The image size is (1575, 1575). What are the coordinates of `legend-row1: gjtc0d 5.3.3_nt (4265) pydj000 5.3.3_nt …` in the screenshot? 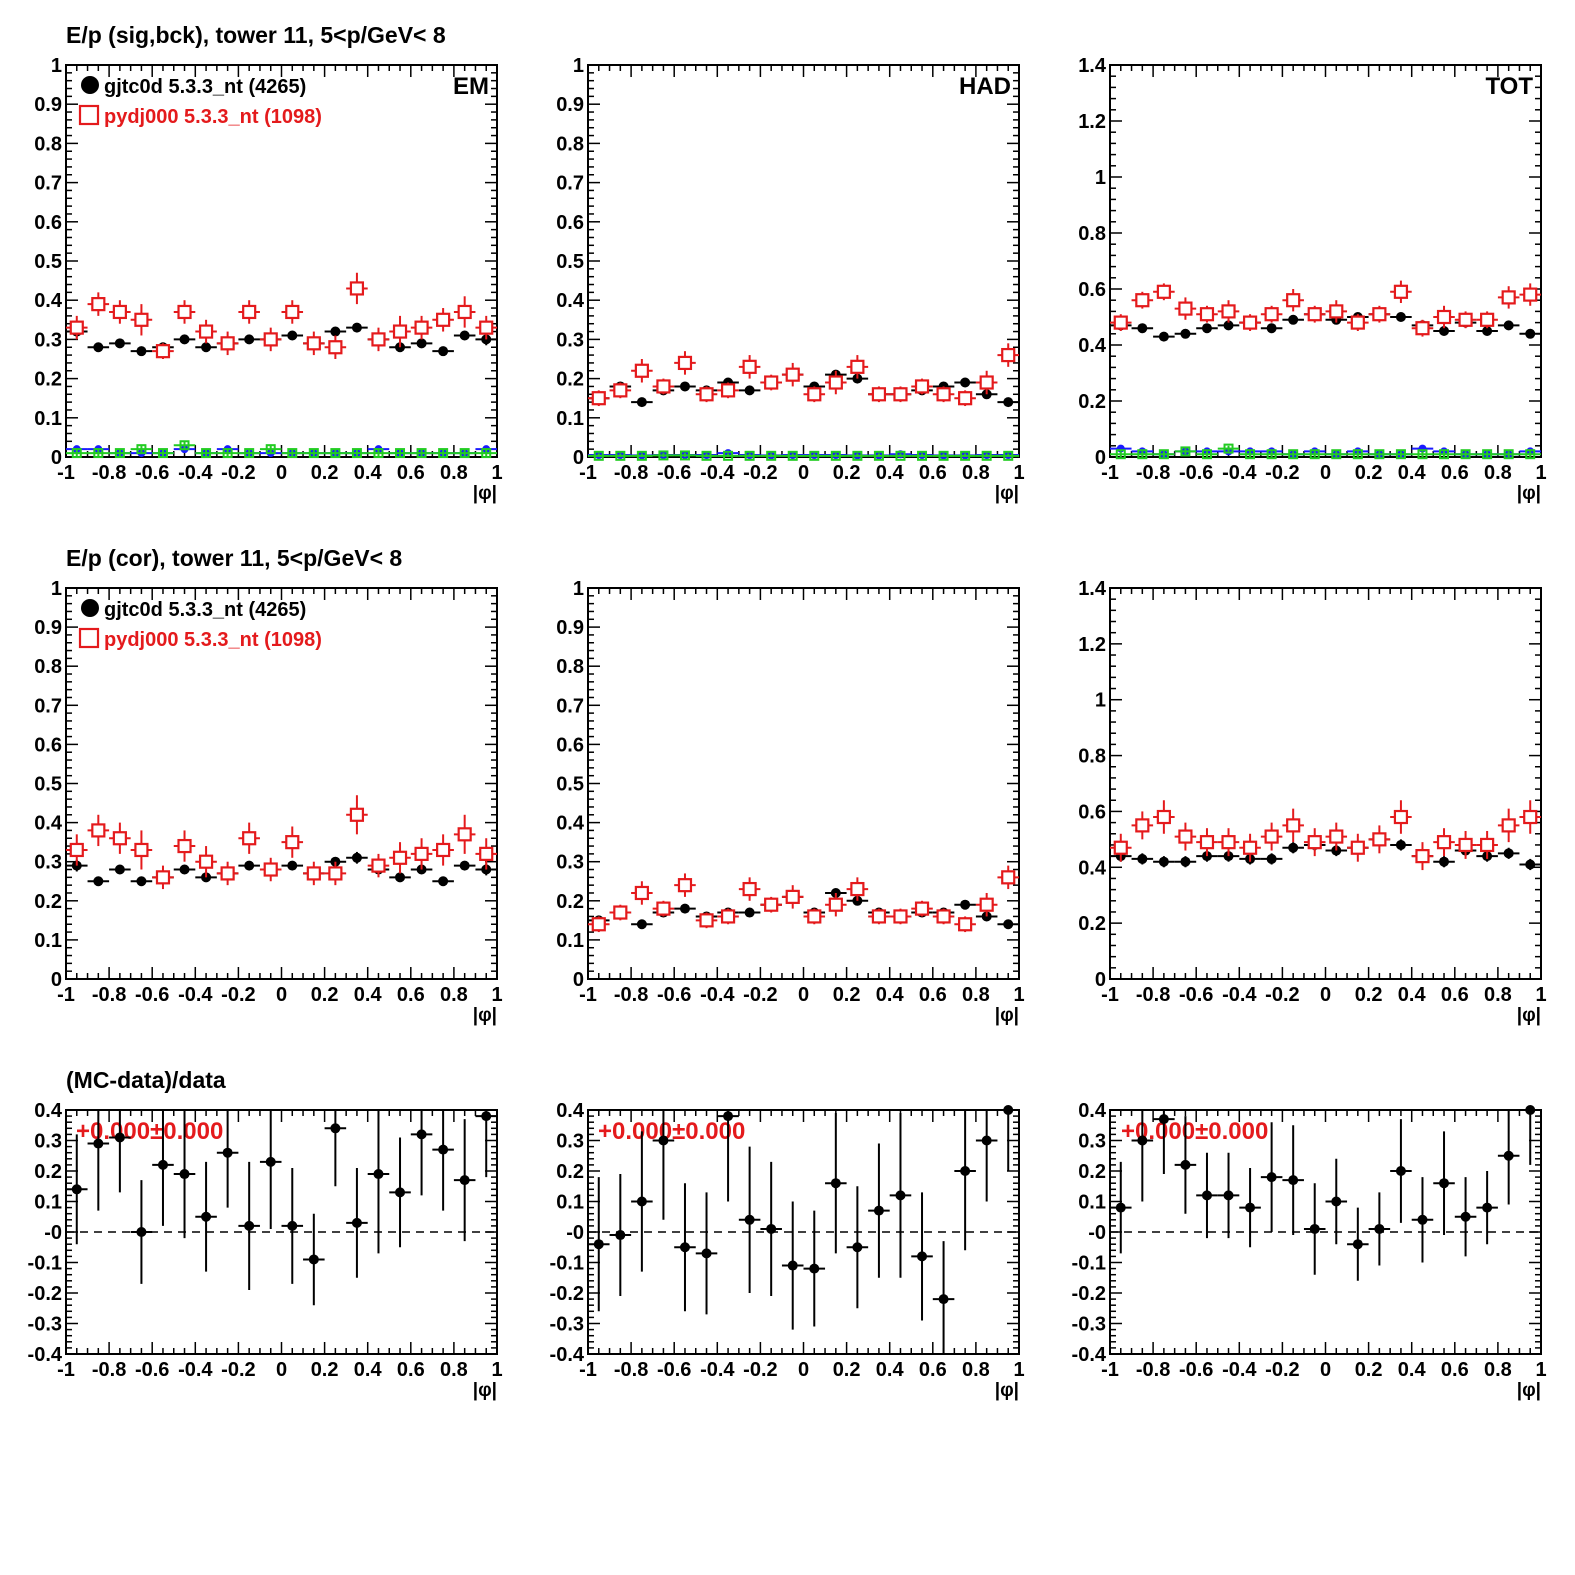 It's located at (200, 102).